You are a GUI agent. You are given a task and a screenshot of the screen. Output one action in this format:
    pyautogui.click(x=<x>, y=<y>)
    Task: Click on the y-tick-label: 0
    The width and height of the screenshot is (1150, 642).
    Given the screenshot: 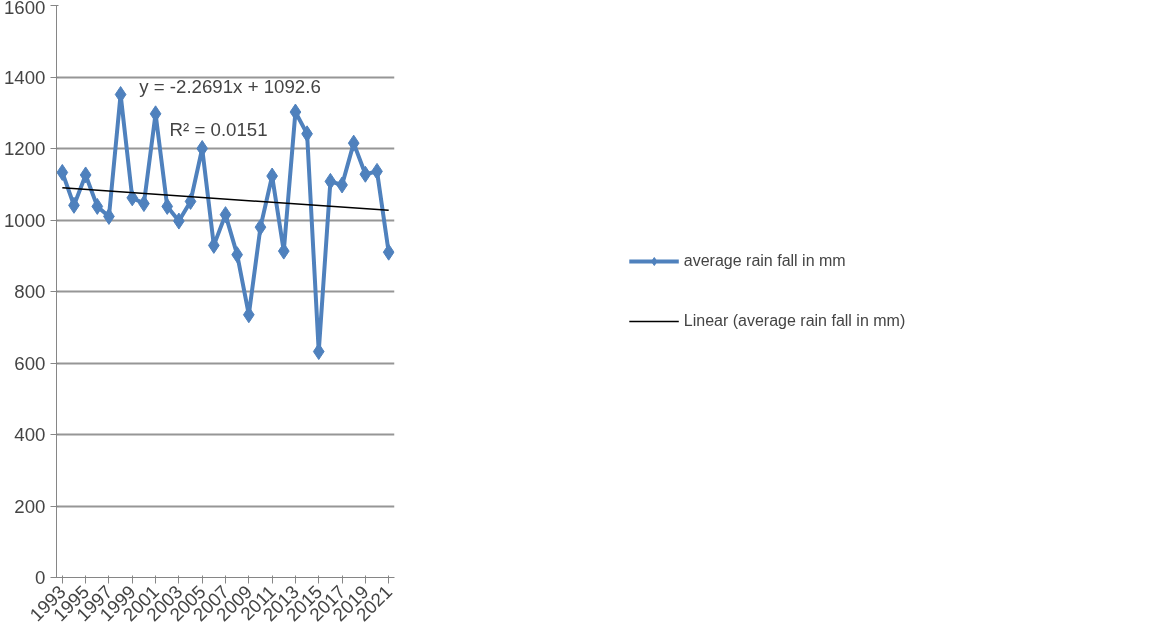 What is the action you would take?
    pyautogui.click(x=40, y=577)
    